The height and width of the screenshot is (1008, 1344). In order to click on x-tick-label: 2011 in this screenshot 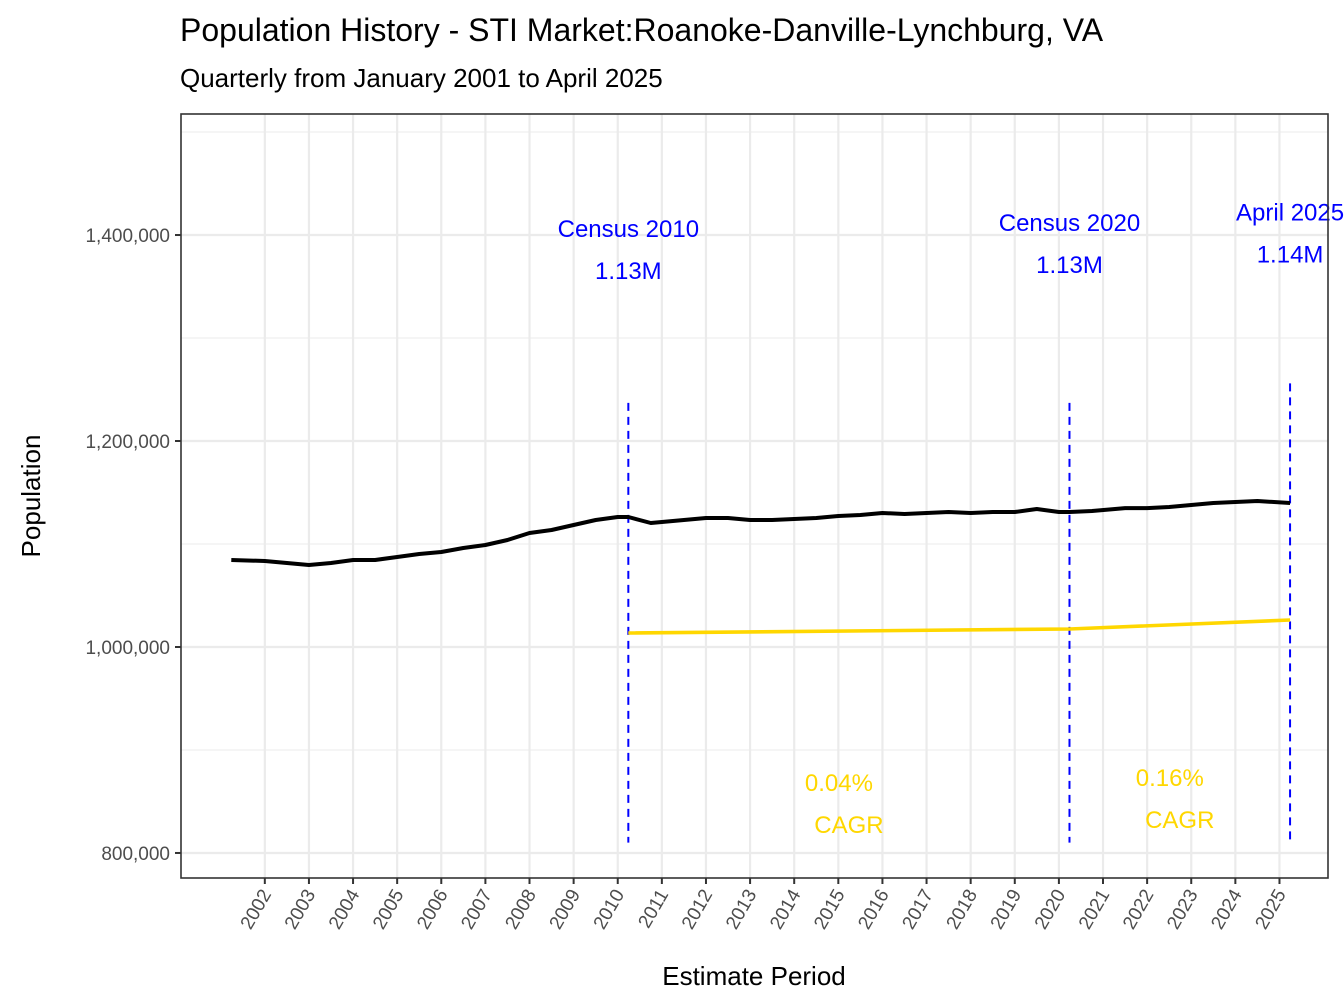, I will do `click(654, 909)`.